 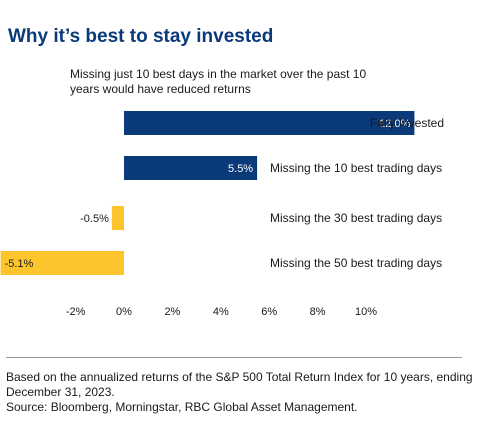 I want to click on x-tick-label-1: -2%, so click(x=76, y=312).